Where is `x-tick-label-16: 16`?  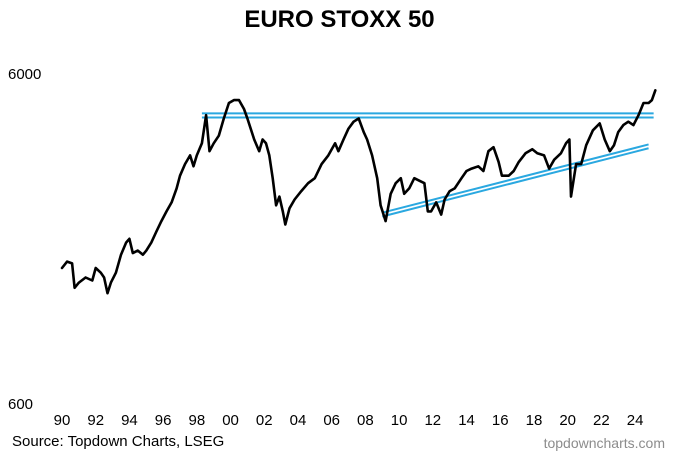 x-tick-label-16: 16 is located at coordinates (500, 420).